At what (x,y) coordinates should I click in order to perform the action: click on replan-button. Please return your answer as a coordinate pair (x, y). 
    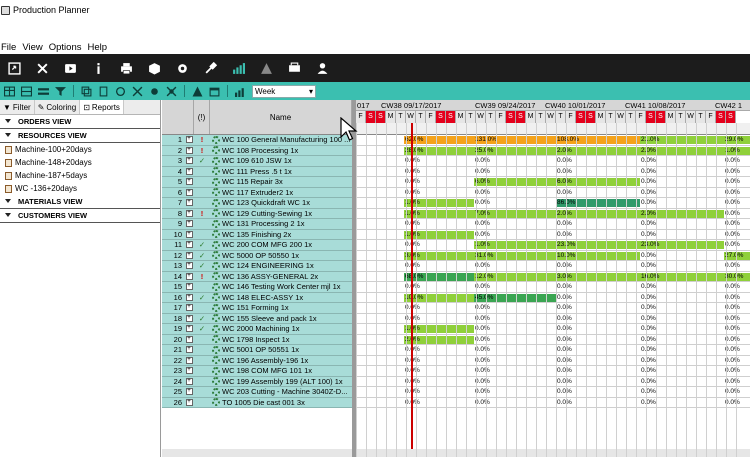
    Looking at the image, I should click on (154, 91).